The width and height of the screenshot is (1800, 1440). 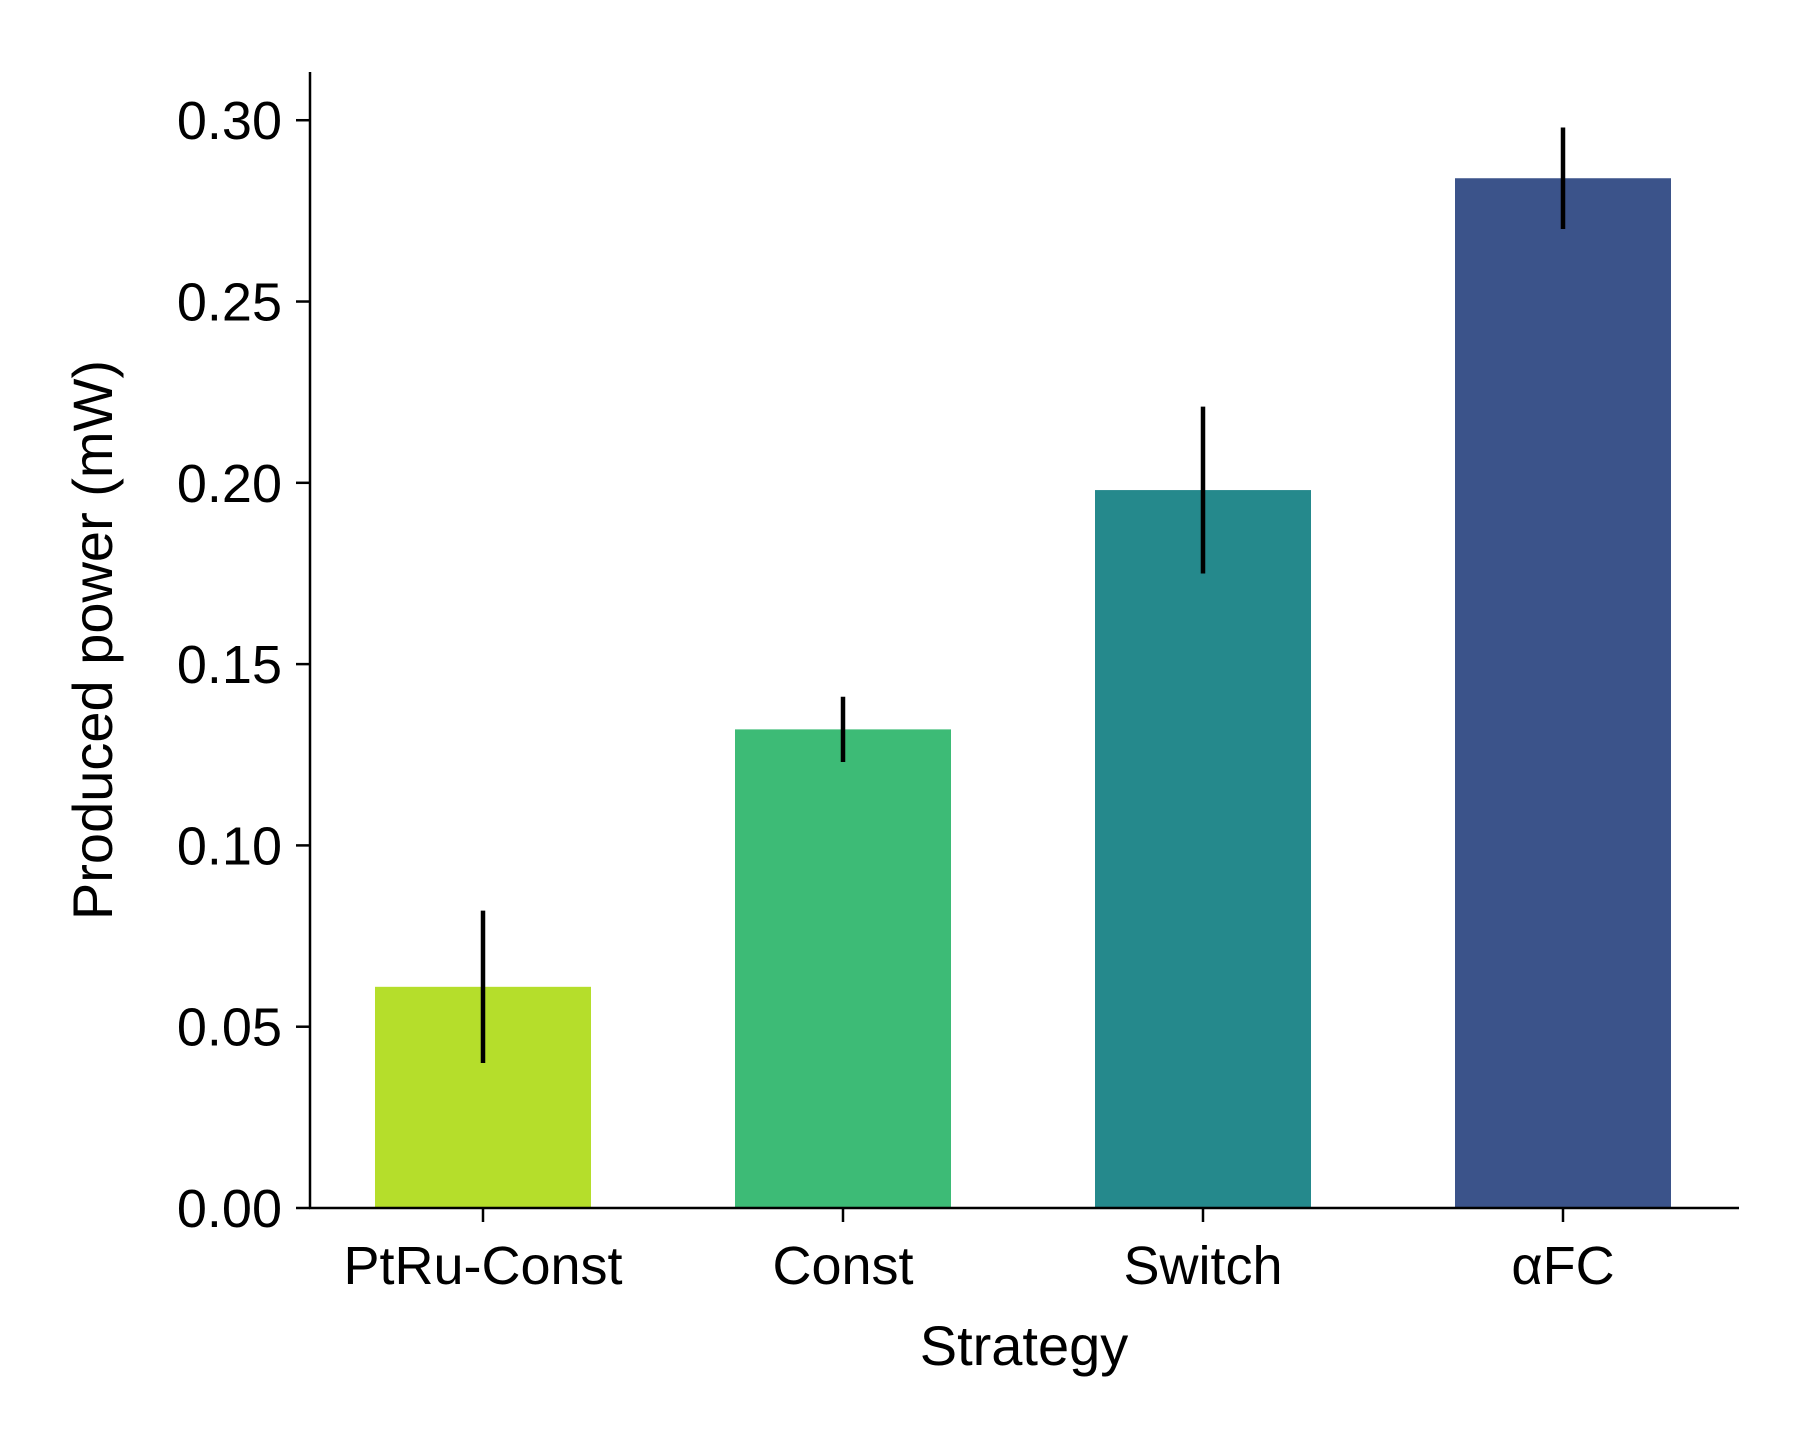 I want to click on y-tick-label-3: 0.15, so click(x=229, y=665).